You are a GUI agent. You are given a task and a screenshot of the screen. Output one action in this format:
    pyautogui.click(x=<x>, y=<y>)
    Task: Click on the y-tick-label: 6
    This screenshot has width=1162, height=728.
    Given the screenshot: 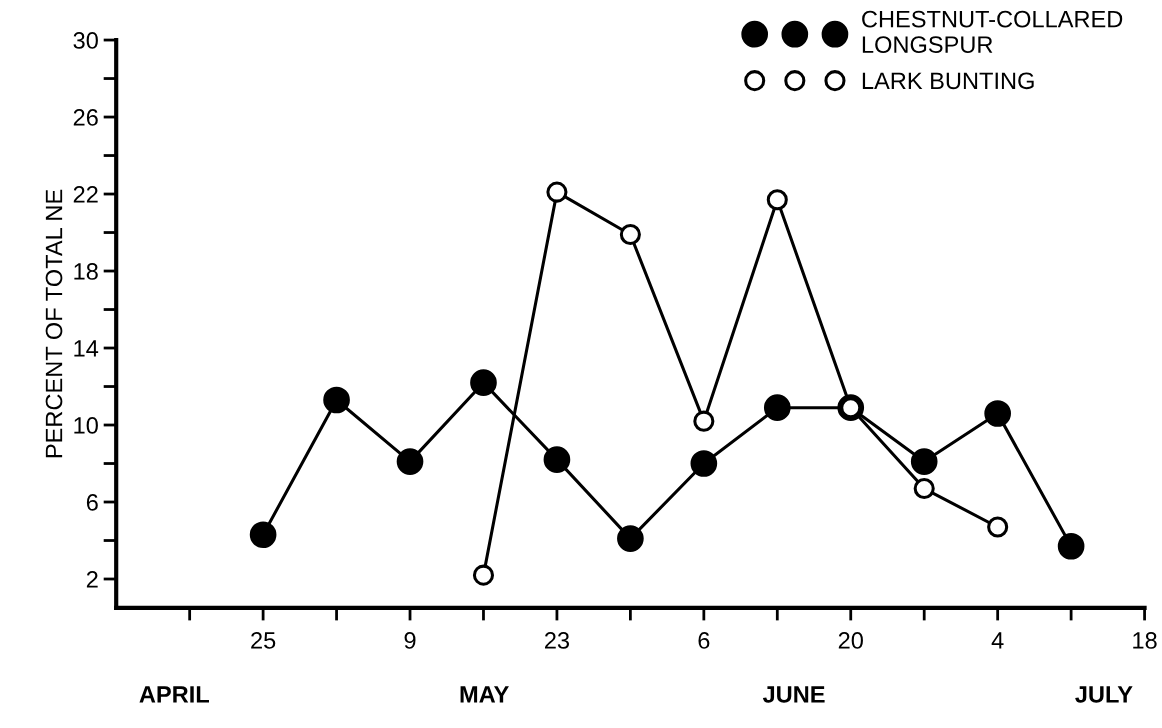 What is the action you would take?
    pyautogui.click(x=92, y=502)
    